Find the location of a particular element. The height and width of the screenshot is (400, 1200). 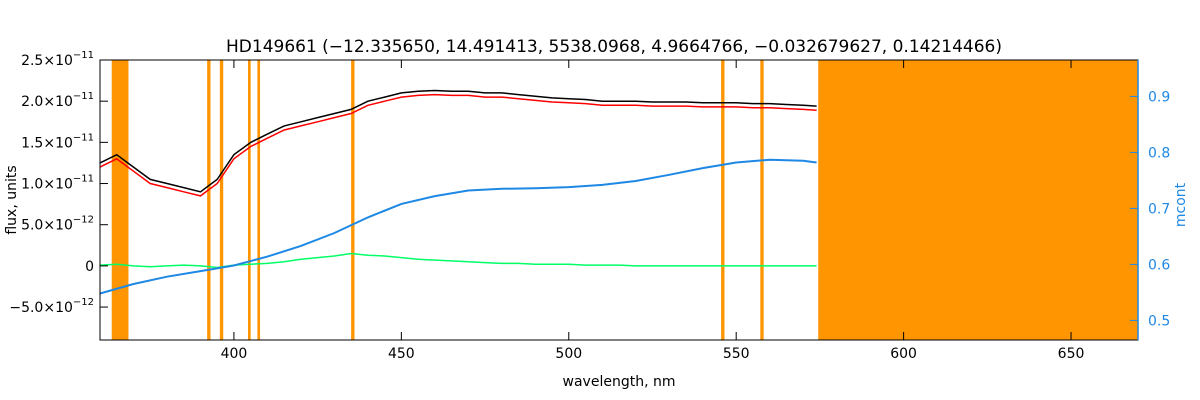

y2-axis-title: mcont is located at coordinates (1181, 204).